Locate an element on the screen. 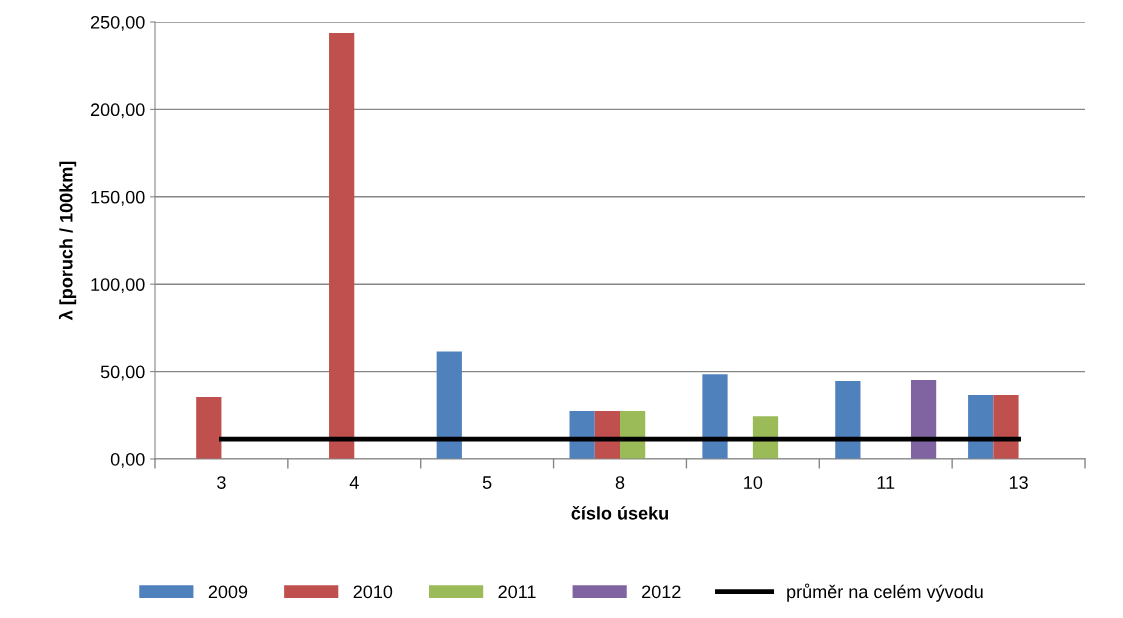 This screenshot has width=1123, height=618. x-tick-label: 11 is located at coordinates (886, 482).